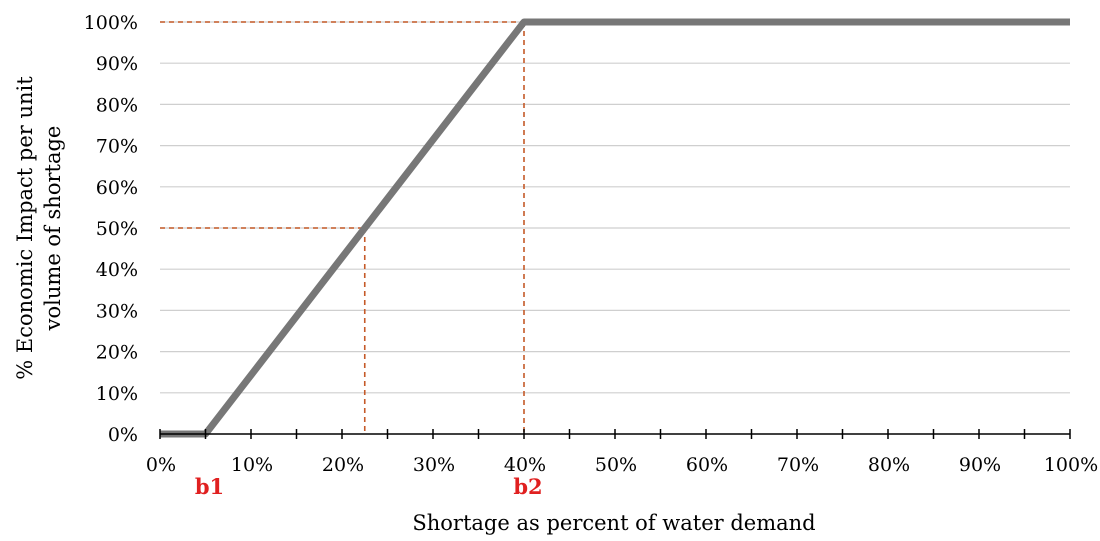  What do you see at coordinates (117, 147) in the screenshot?
I see `y-tick-label: 70%` at bounding box center [117, 147].